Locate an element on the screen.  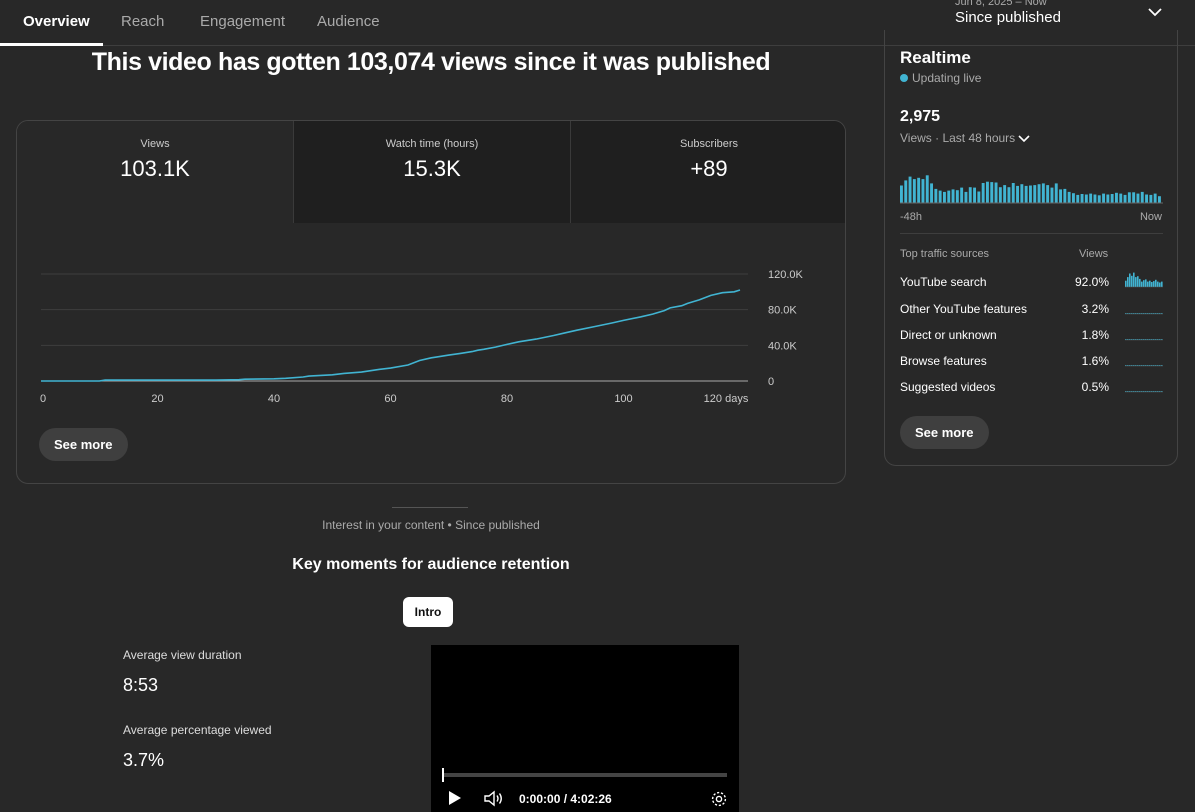
realtime-period-selector: Views · Last 48 hours is located at coordinates (965, 138).